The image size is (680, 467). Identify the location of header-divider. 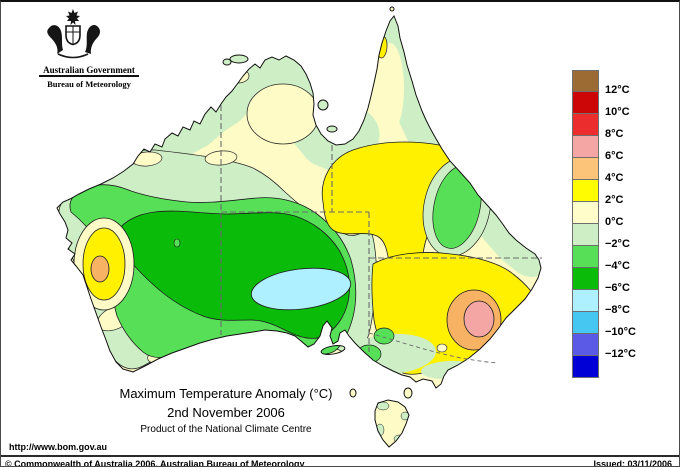
(89, 76).